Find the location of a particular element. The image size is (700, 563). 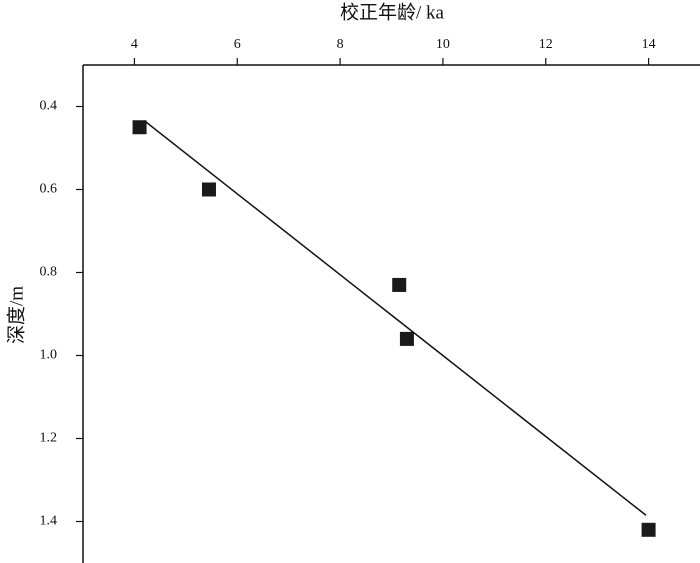

x-tick-label: 10 is located at coordinates (443, 44).